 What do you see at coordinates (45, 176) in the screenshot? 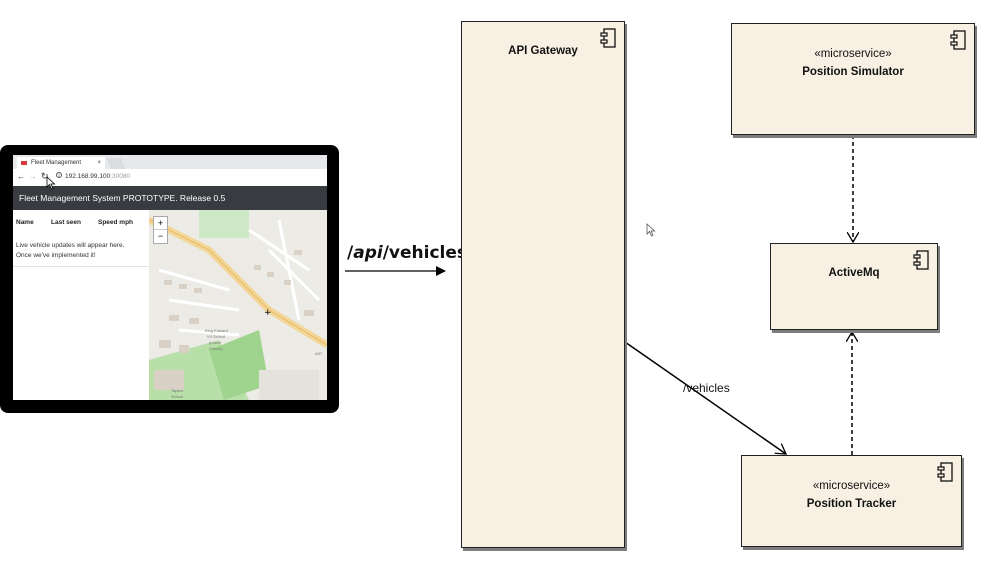
I see `reload-icon: ↻` at bounding box center [45, 176].